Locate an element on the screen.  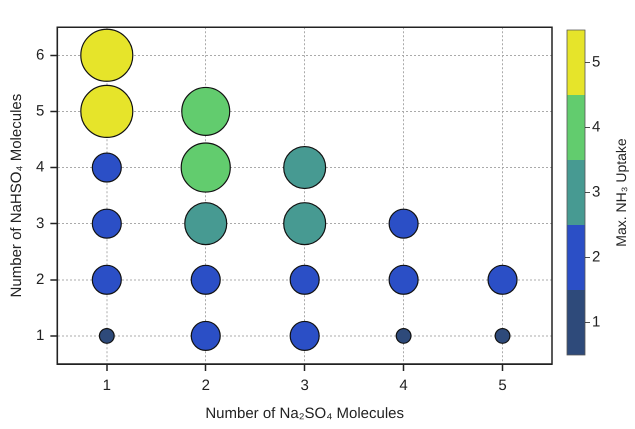
x-tick-label: 1 is located at coordinates (106, 385).